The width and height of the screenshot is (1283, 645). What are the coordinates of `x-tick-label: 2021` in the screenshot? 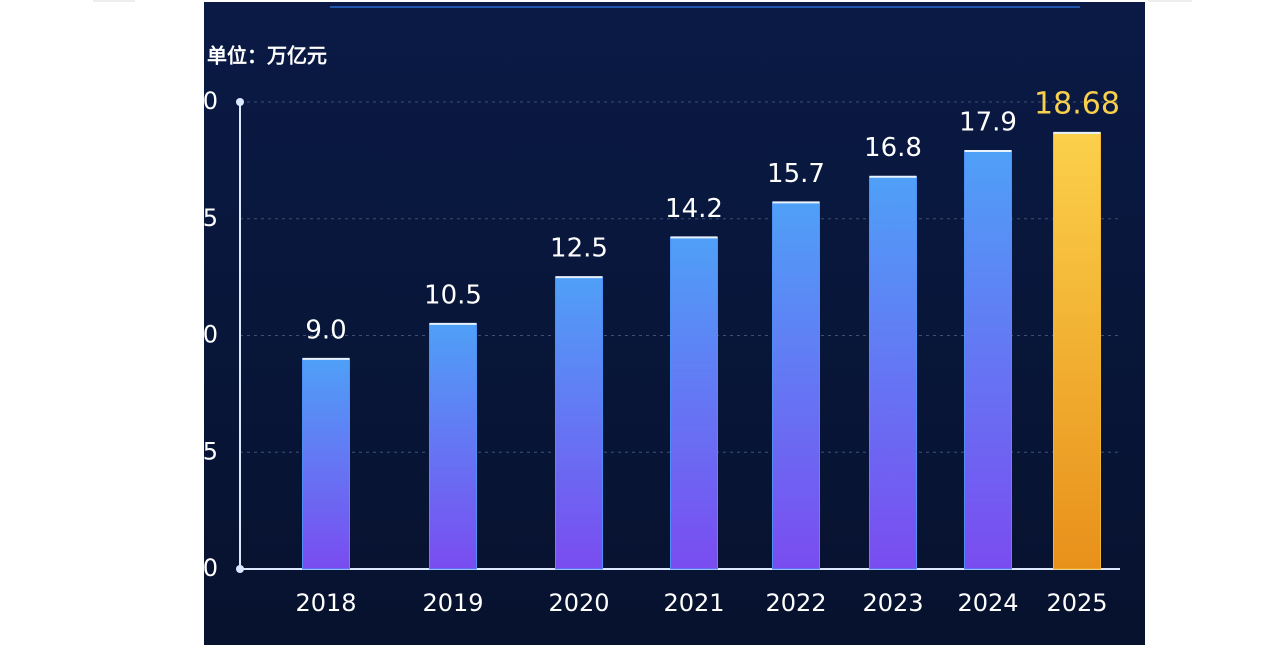 It's located at (693, 603).